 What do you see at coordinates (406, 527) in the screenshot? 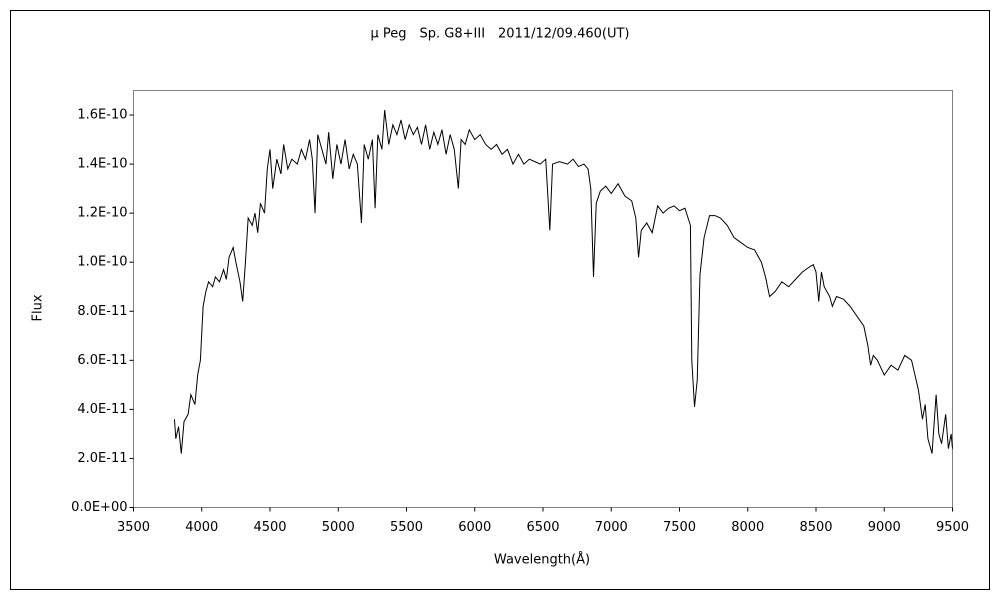
I see `x-tick-label: 5500` at bounding box center [406, 527].